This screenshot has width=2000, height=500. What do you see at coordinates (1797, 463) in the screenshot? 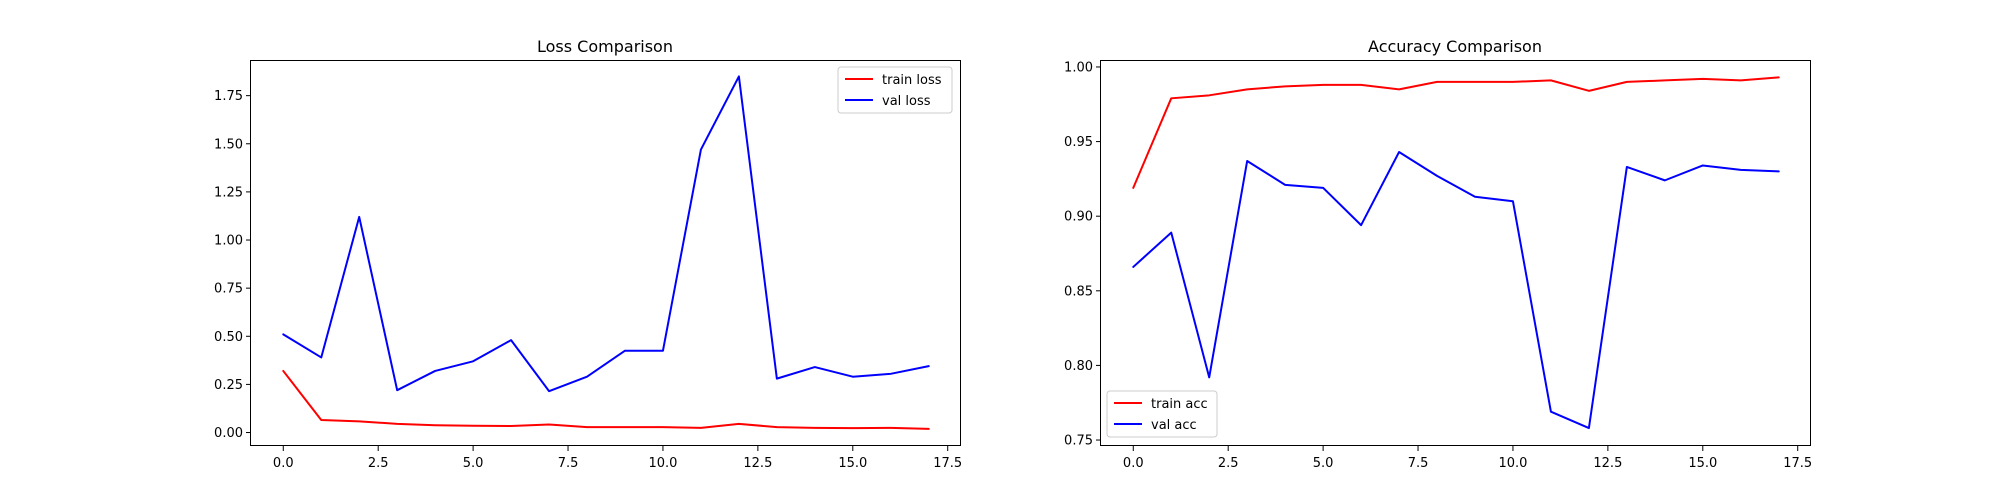
I see `accuracy-x-tick-label: 17.5` at bounding box center [1797, 463].